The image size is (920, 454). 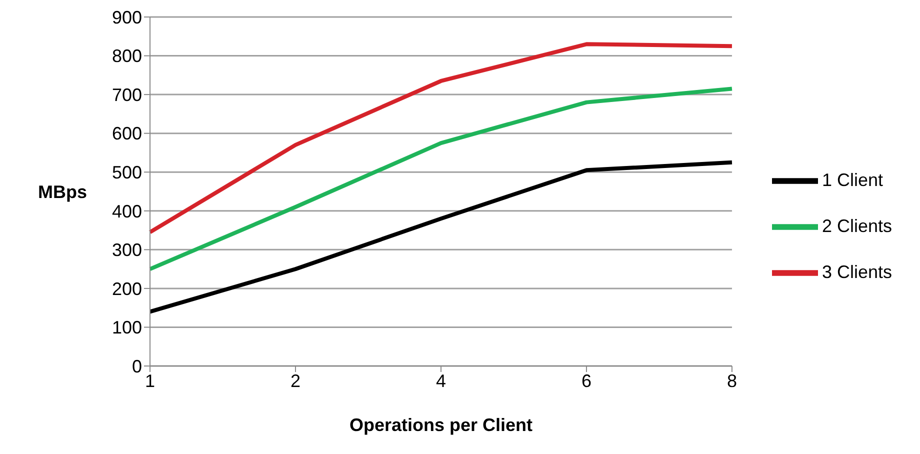 What do you see at coordinates (731, 380) in the screenshot?
I see `x-tick-label: 8` at bounding box center [731, 380].